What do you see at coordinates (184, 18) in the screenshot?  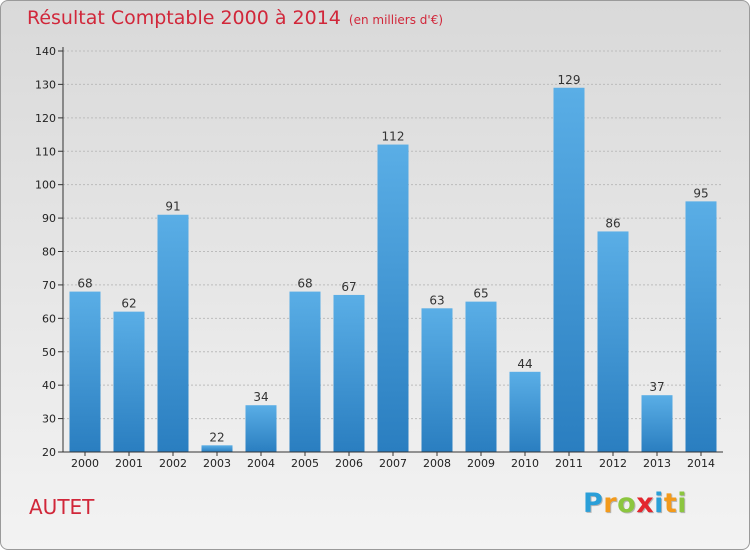 I see `title-main: Résultat Comptable 2000 à 2014` at bounding box center [184, 18].